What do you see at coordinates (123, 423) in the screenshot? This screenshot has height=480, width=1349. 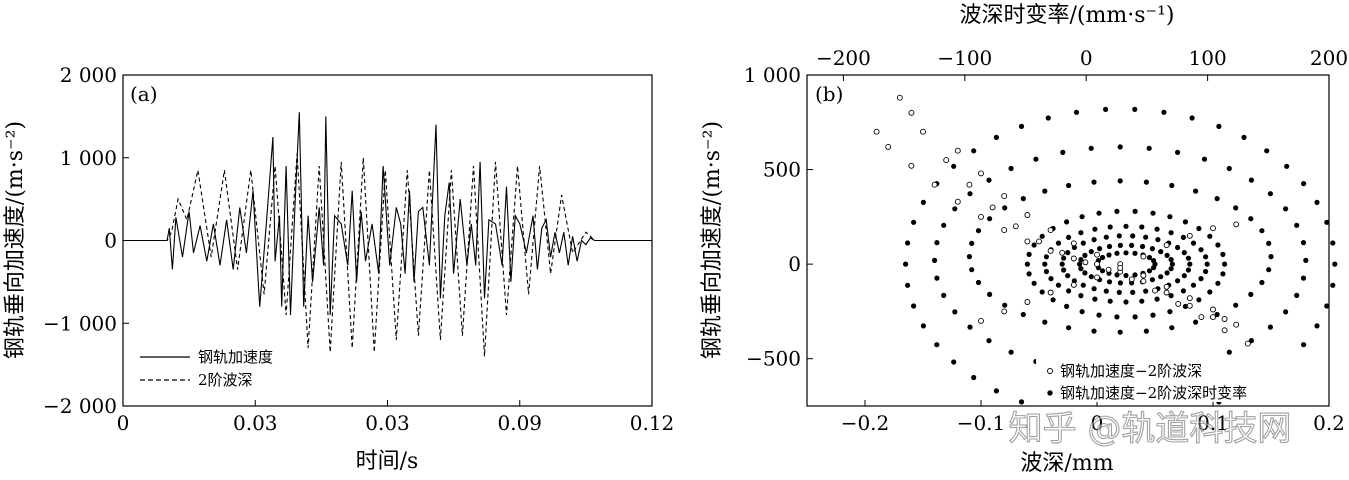 I see `a-x-tick-label: 0` at bounding box center [123, 423].